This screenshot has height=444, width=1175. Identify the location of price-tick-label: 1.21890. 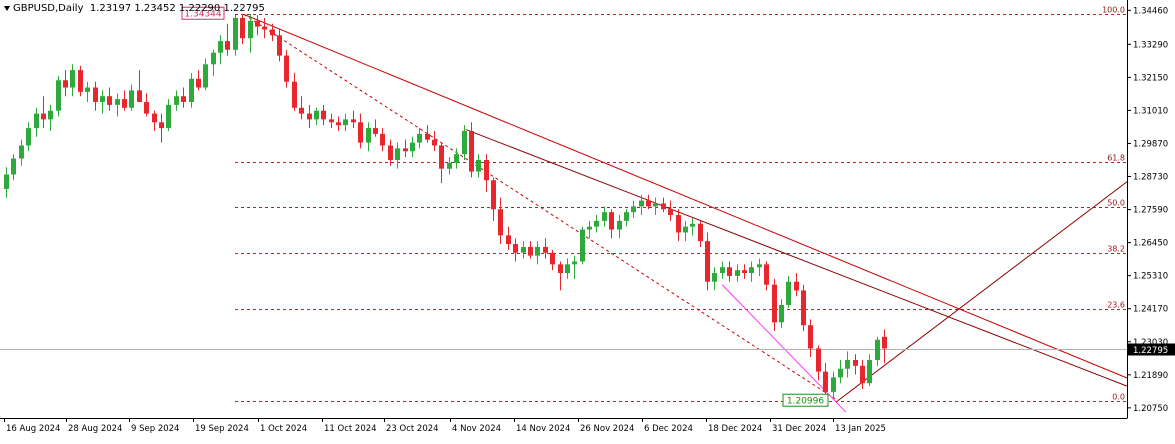
(1150, 376).